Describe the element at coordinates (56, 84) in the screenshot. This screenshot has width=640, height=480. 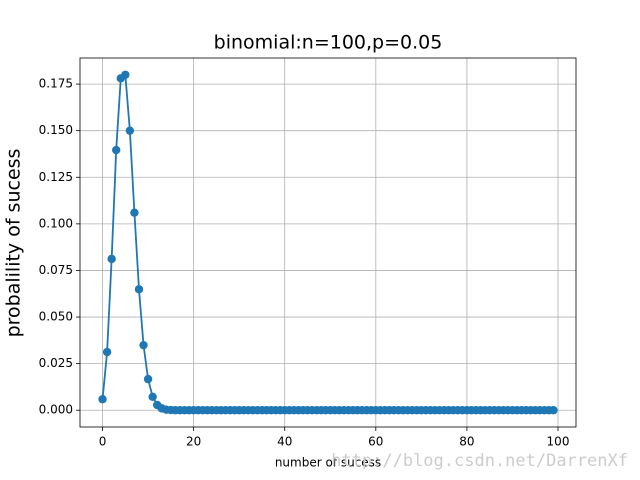
I see `y-tick-label: 0.175` at that location.